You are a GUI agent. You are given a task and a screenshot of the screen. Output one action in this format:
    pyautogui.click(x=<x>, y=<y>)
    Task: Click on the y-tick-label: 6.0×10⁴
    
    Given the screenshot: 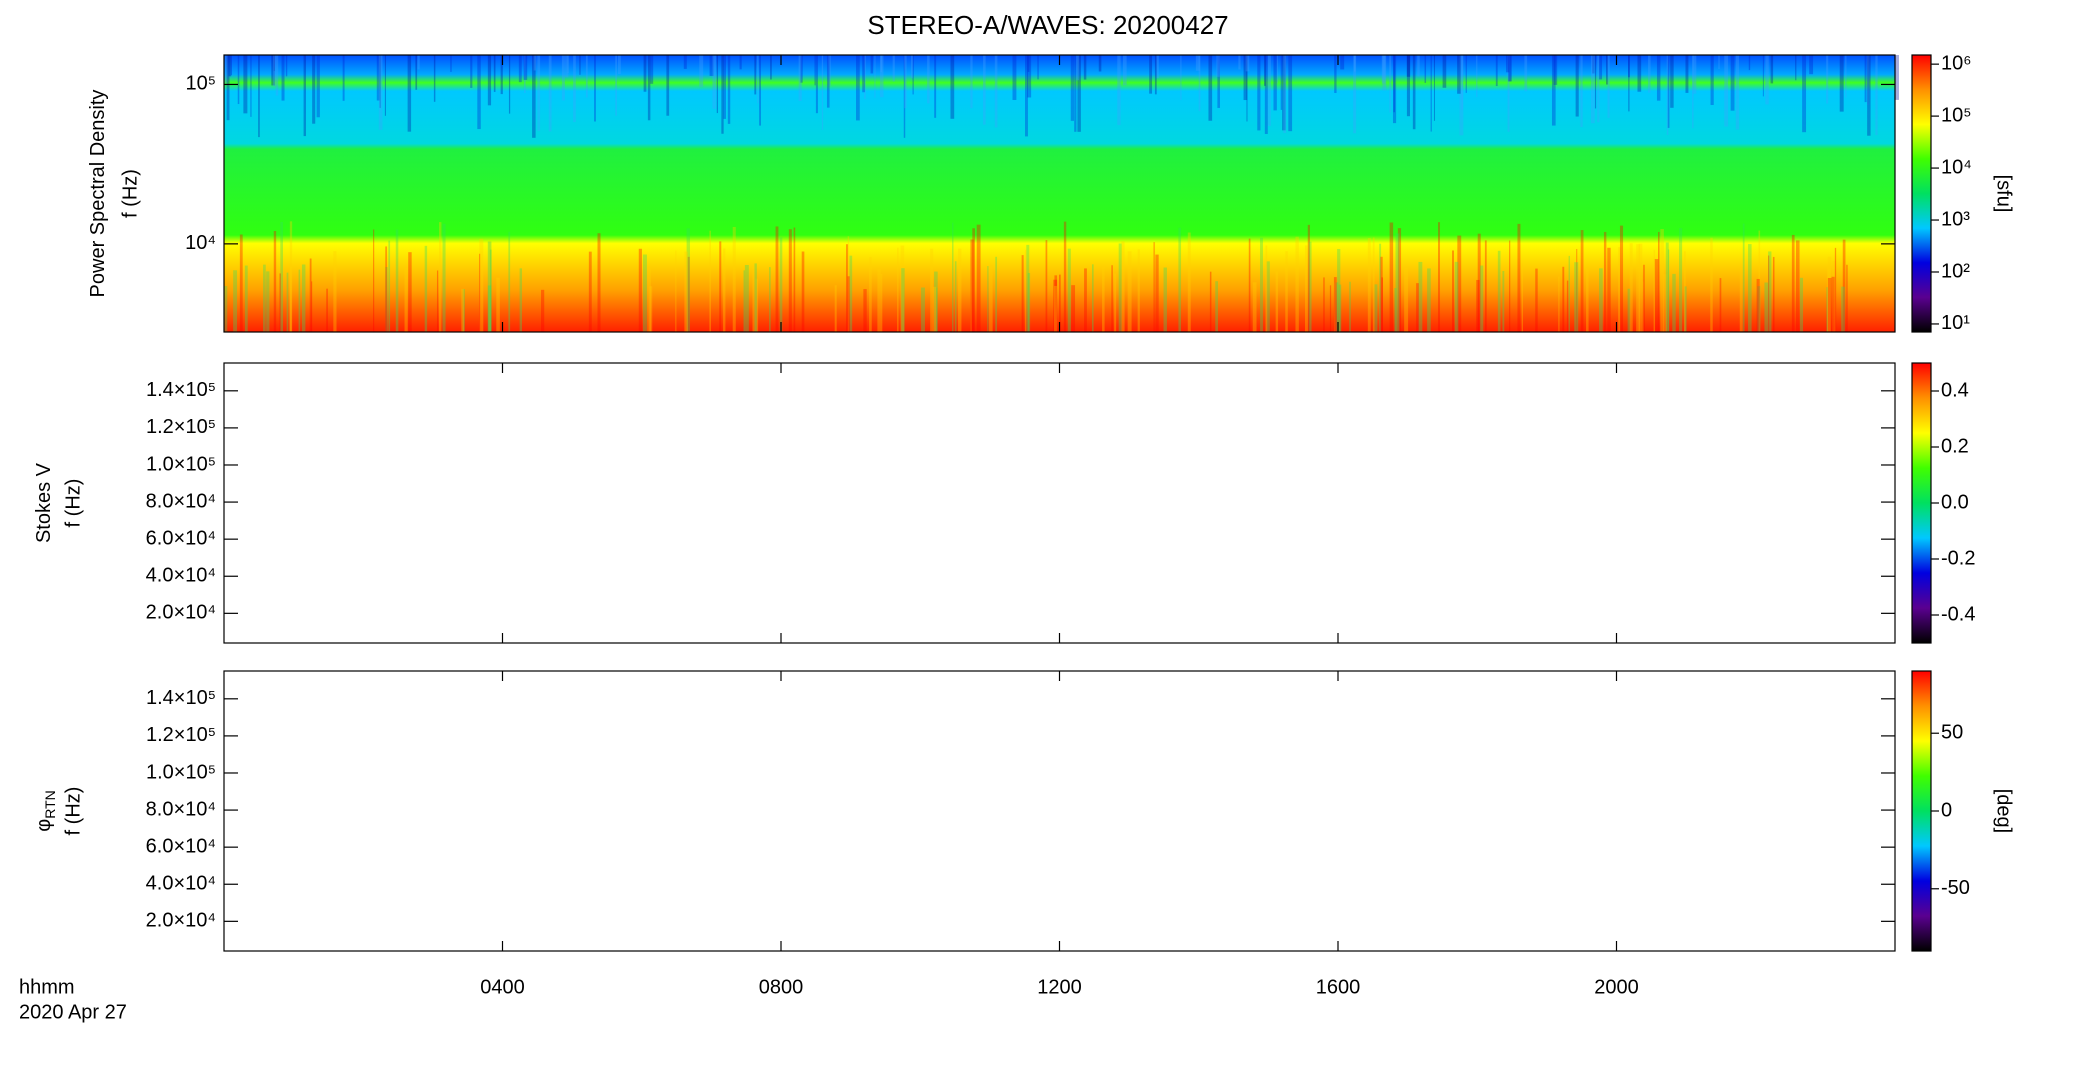 What is the action you would take?
    pyautogui.click(x=181, y=538)
    